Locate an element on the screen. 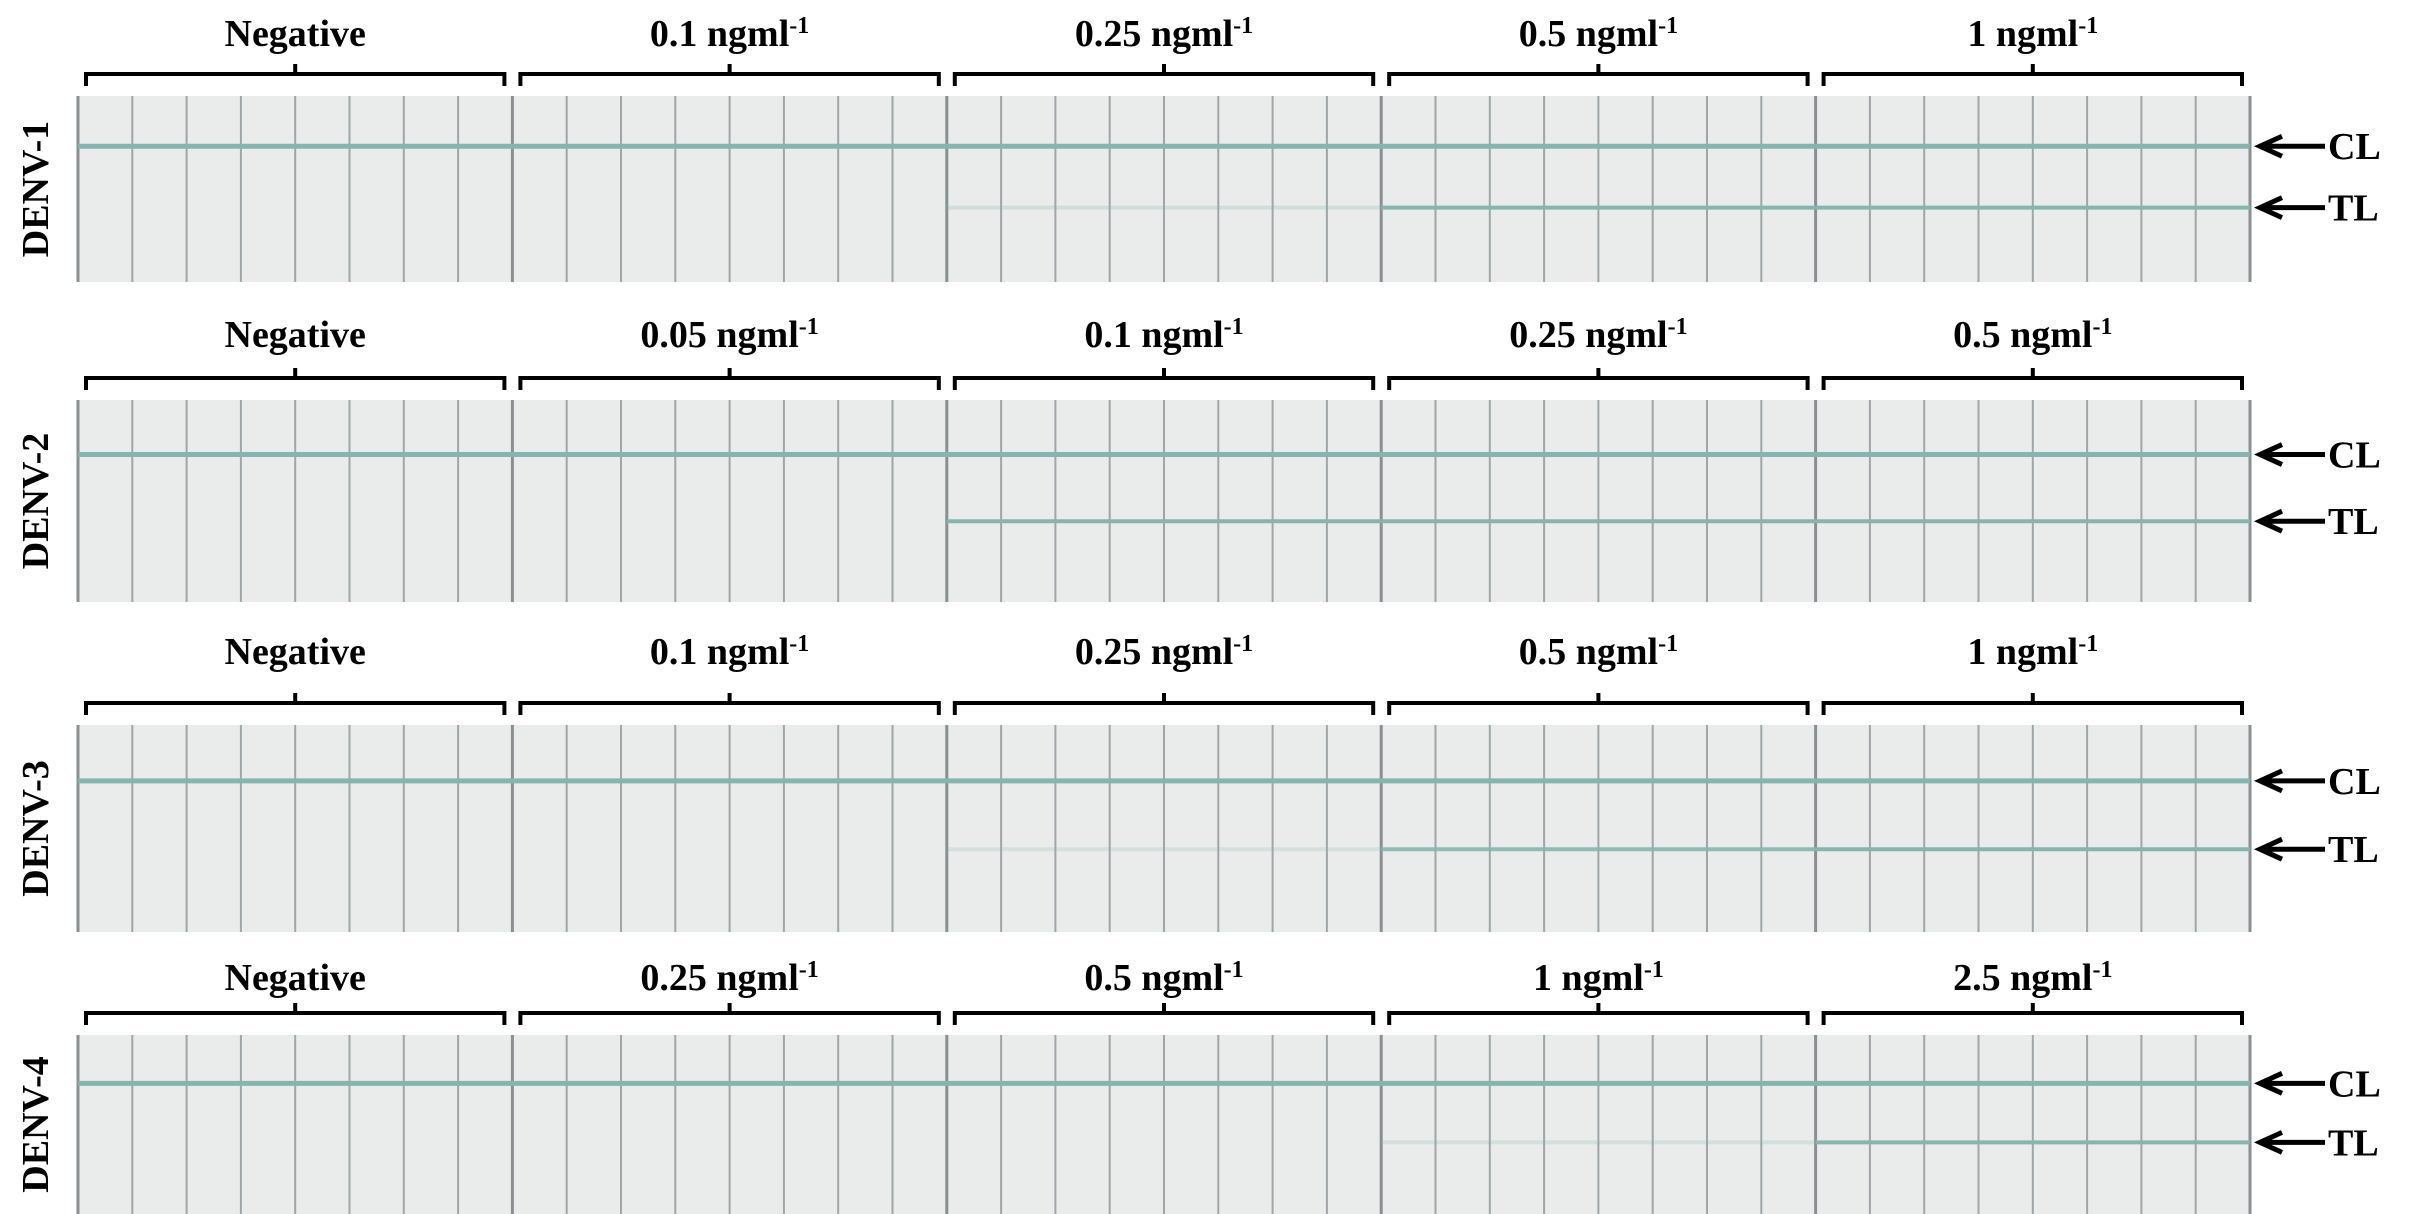 Image resolution: width=2431 pixels, height=1214 pixels. group-label: 0.05 ngml-1 is located at coordinates (729, 335).